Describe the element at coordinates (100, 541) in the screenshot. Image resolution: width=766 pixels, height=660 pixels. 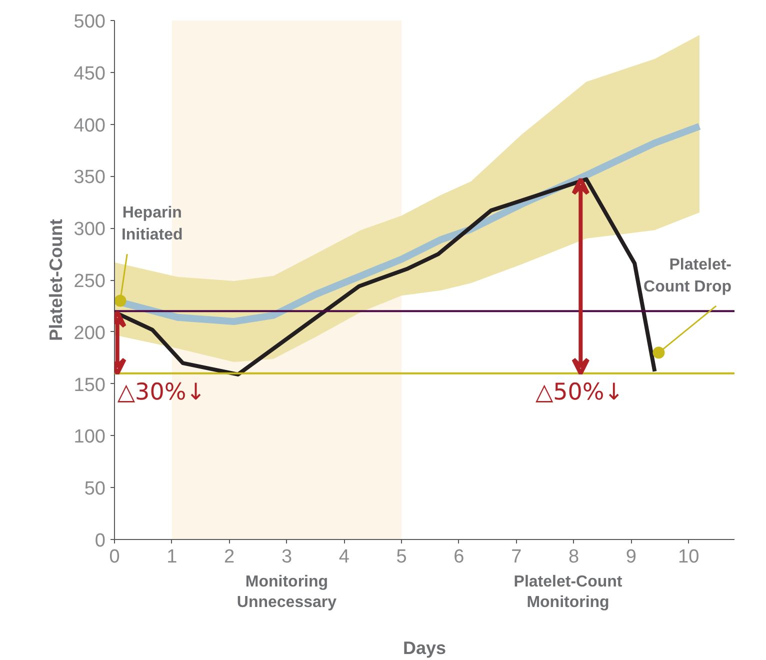
I see `y-tick-label: 0` at that location.